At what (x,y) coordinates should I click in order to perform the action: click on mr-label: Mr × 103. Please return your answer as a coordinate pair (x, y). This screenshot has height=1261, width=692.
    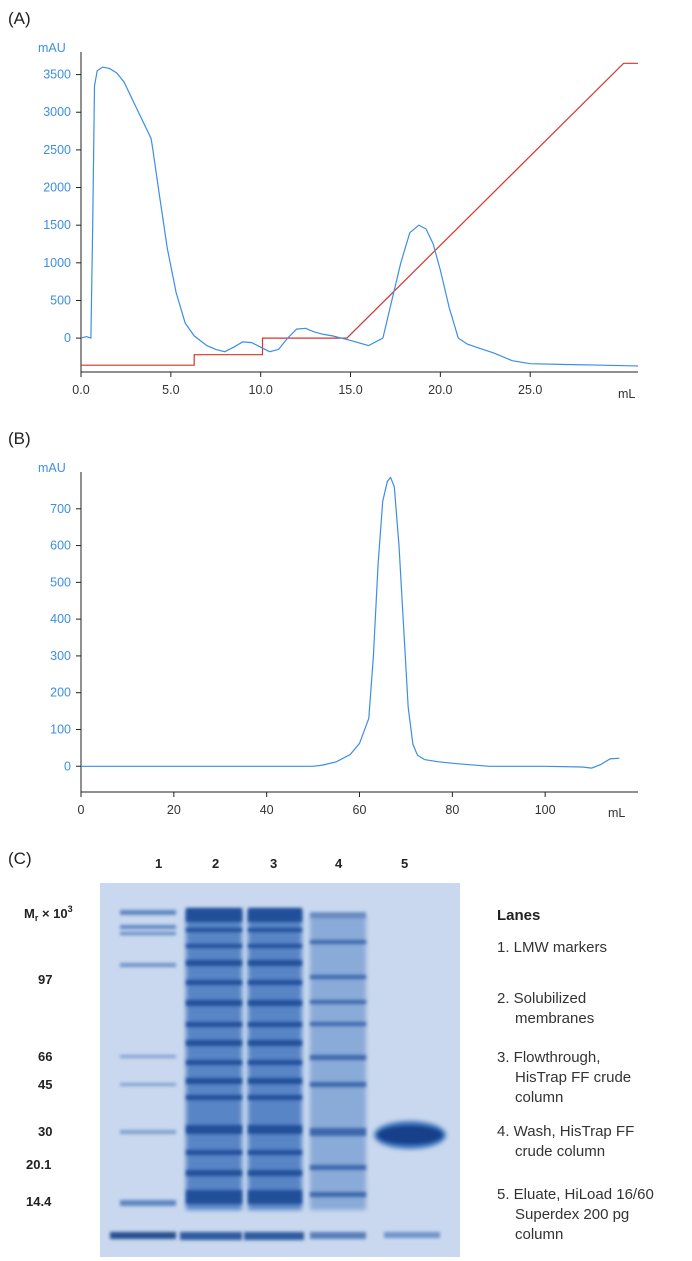
    Looking at the image, I should click on (48, 913).